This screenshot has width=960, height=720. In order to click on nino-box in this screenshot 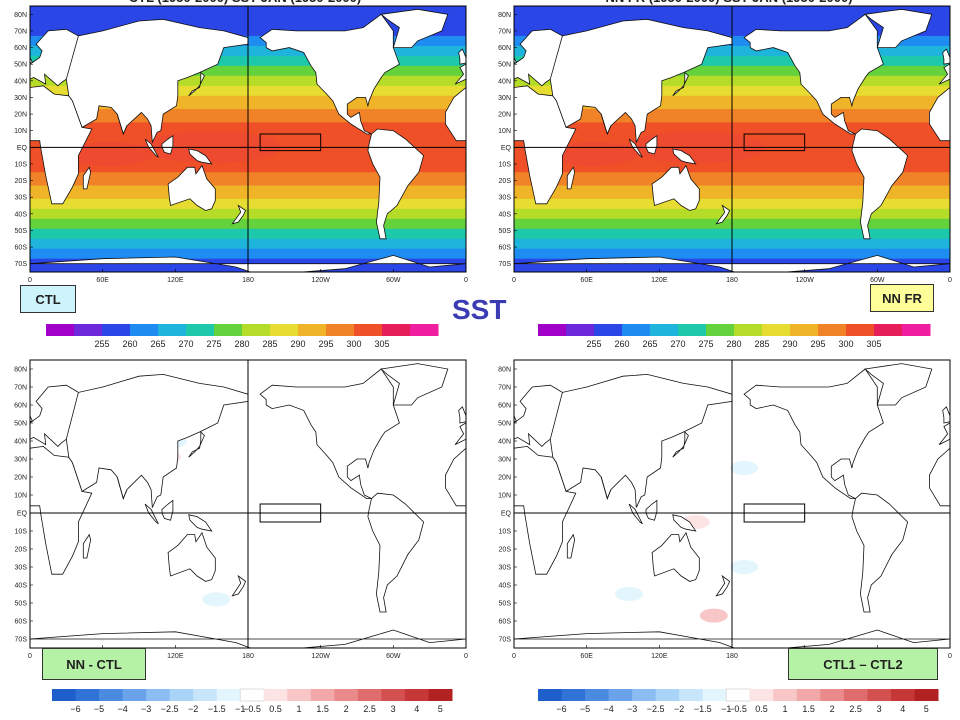, I will do `click(774, 142)`.